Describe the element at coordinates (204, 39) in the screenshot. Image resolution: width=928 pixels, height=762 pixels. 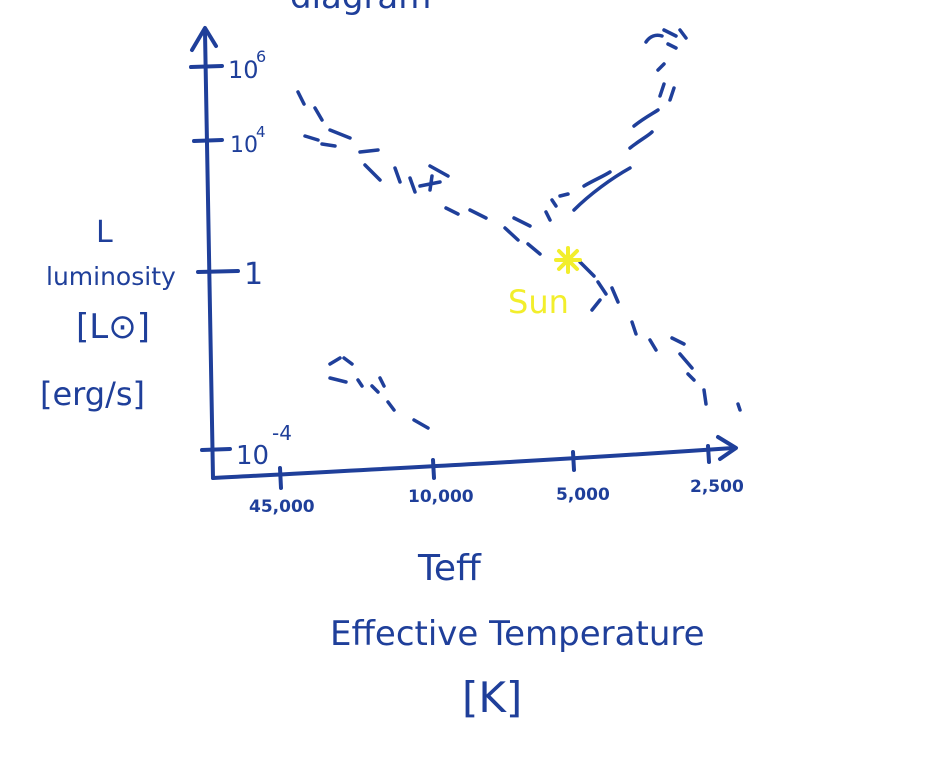
I see `y-axis-arrowhead` at that location.